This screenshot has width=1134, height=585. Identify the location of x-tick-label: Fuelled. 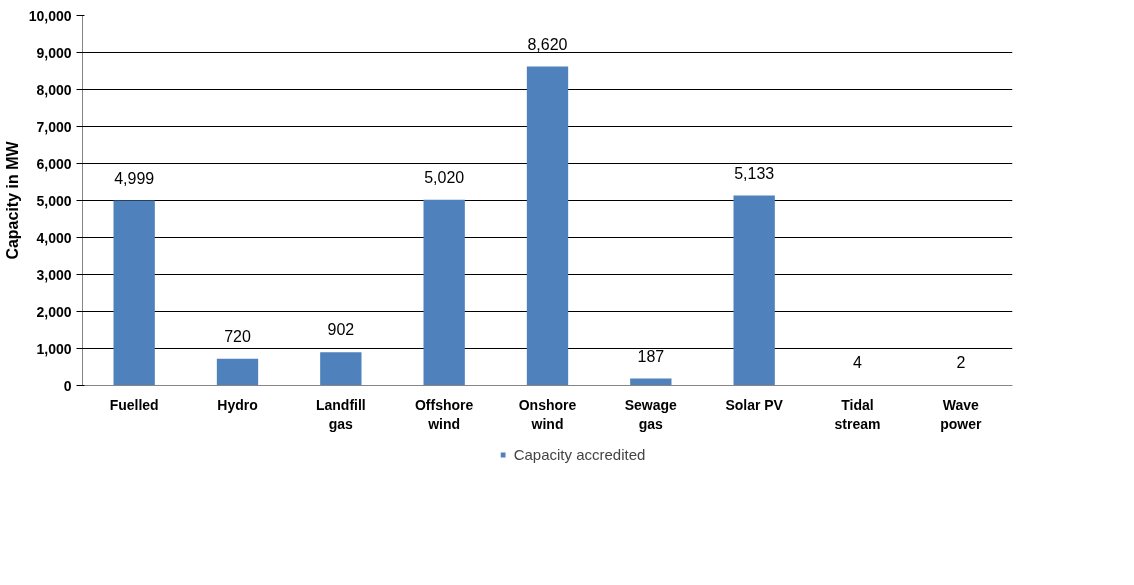
(134, 404).